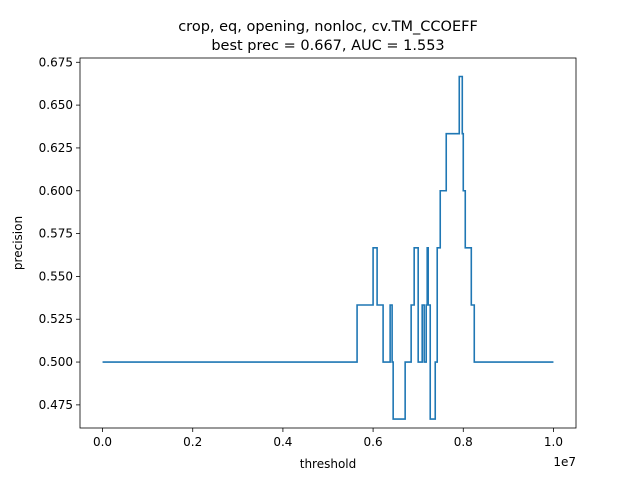 Image resolution: width=640 pixels, height=480 pixels. Describe the element at coordinates (282, 442) in the screenshot. I see `x-tick-label: 0.4` at that location.